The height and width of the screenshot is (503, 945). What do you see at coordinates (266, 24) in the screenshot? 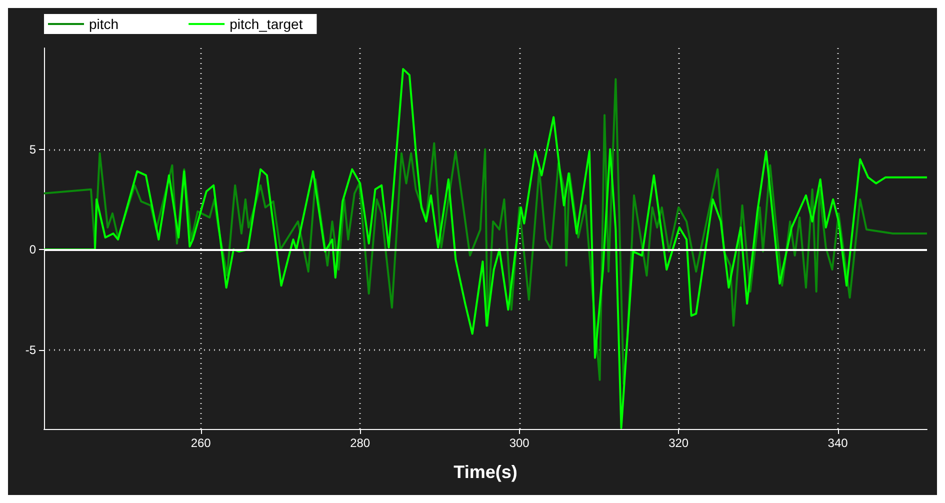
I see `legend-label: pitch_target` at bounding box center [266, 24].